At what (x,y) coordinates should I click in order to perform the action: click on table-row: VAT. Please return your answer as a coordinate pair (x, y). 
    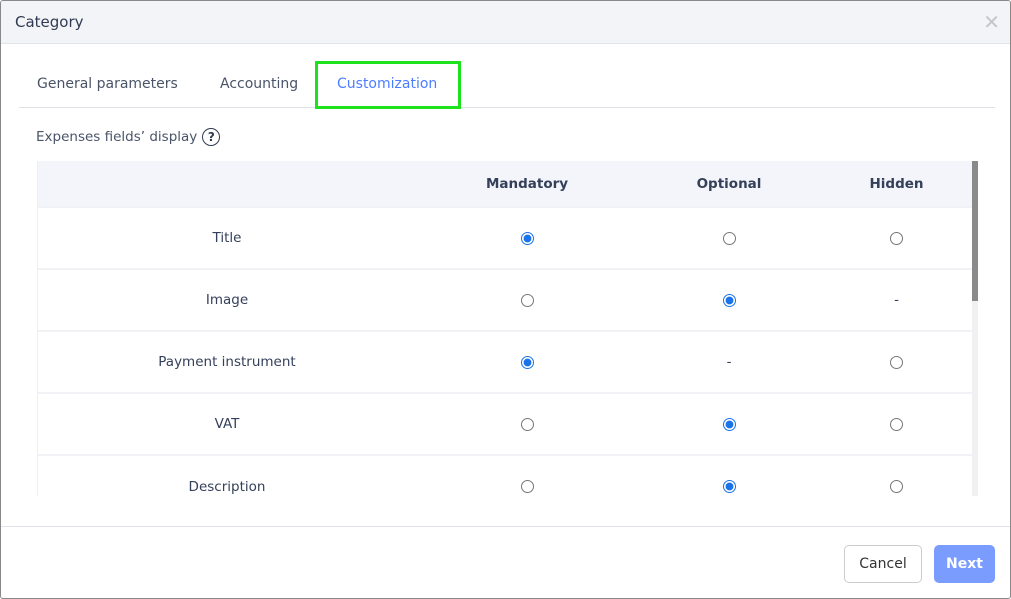
    Looking at the image, I should click on (505, 423).